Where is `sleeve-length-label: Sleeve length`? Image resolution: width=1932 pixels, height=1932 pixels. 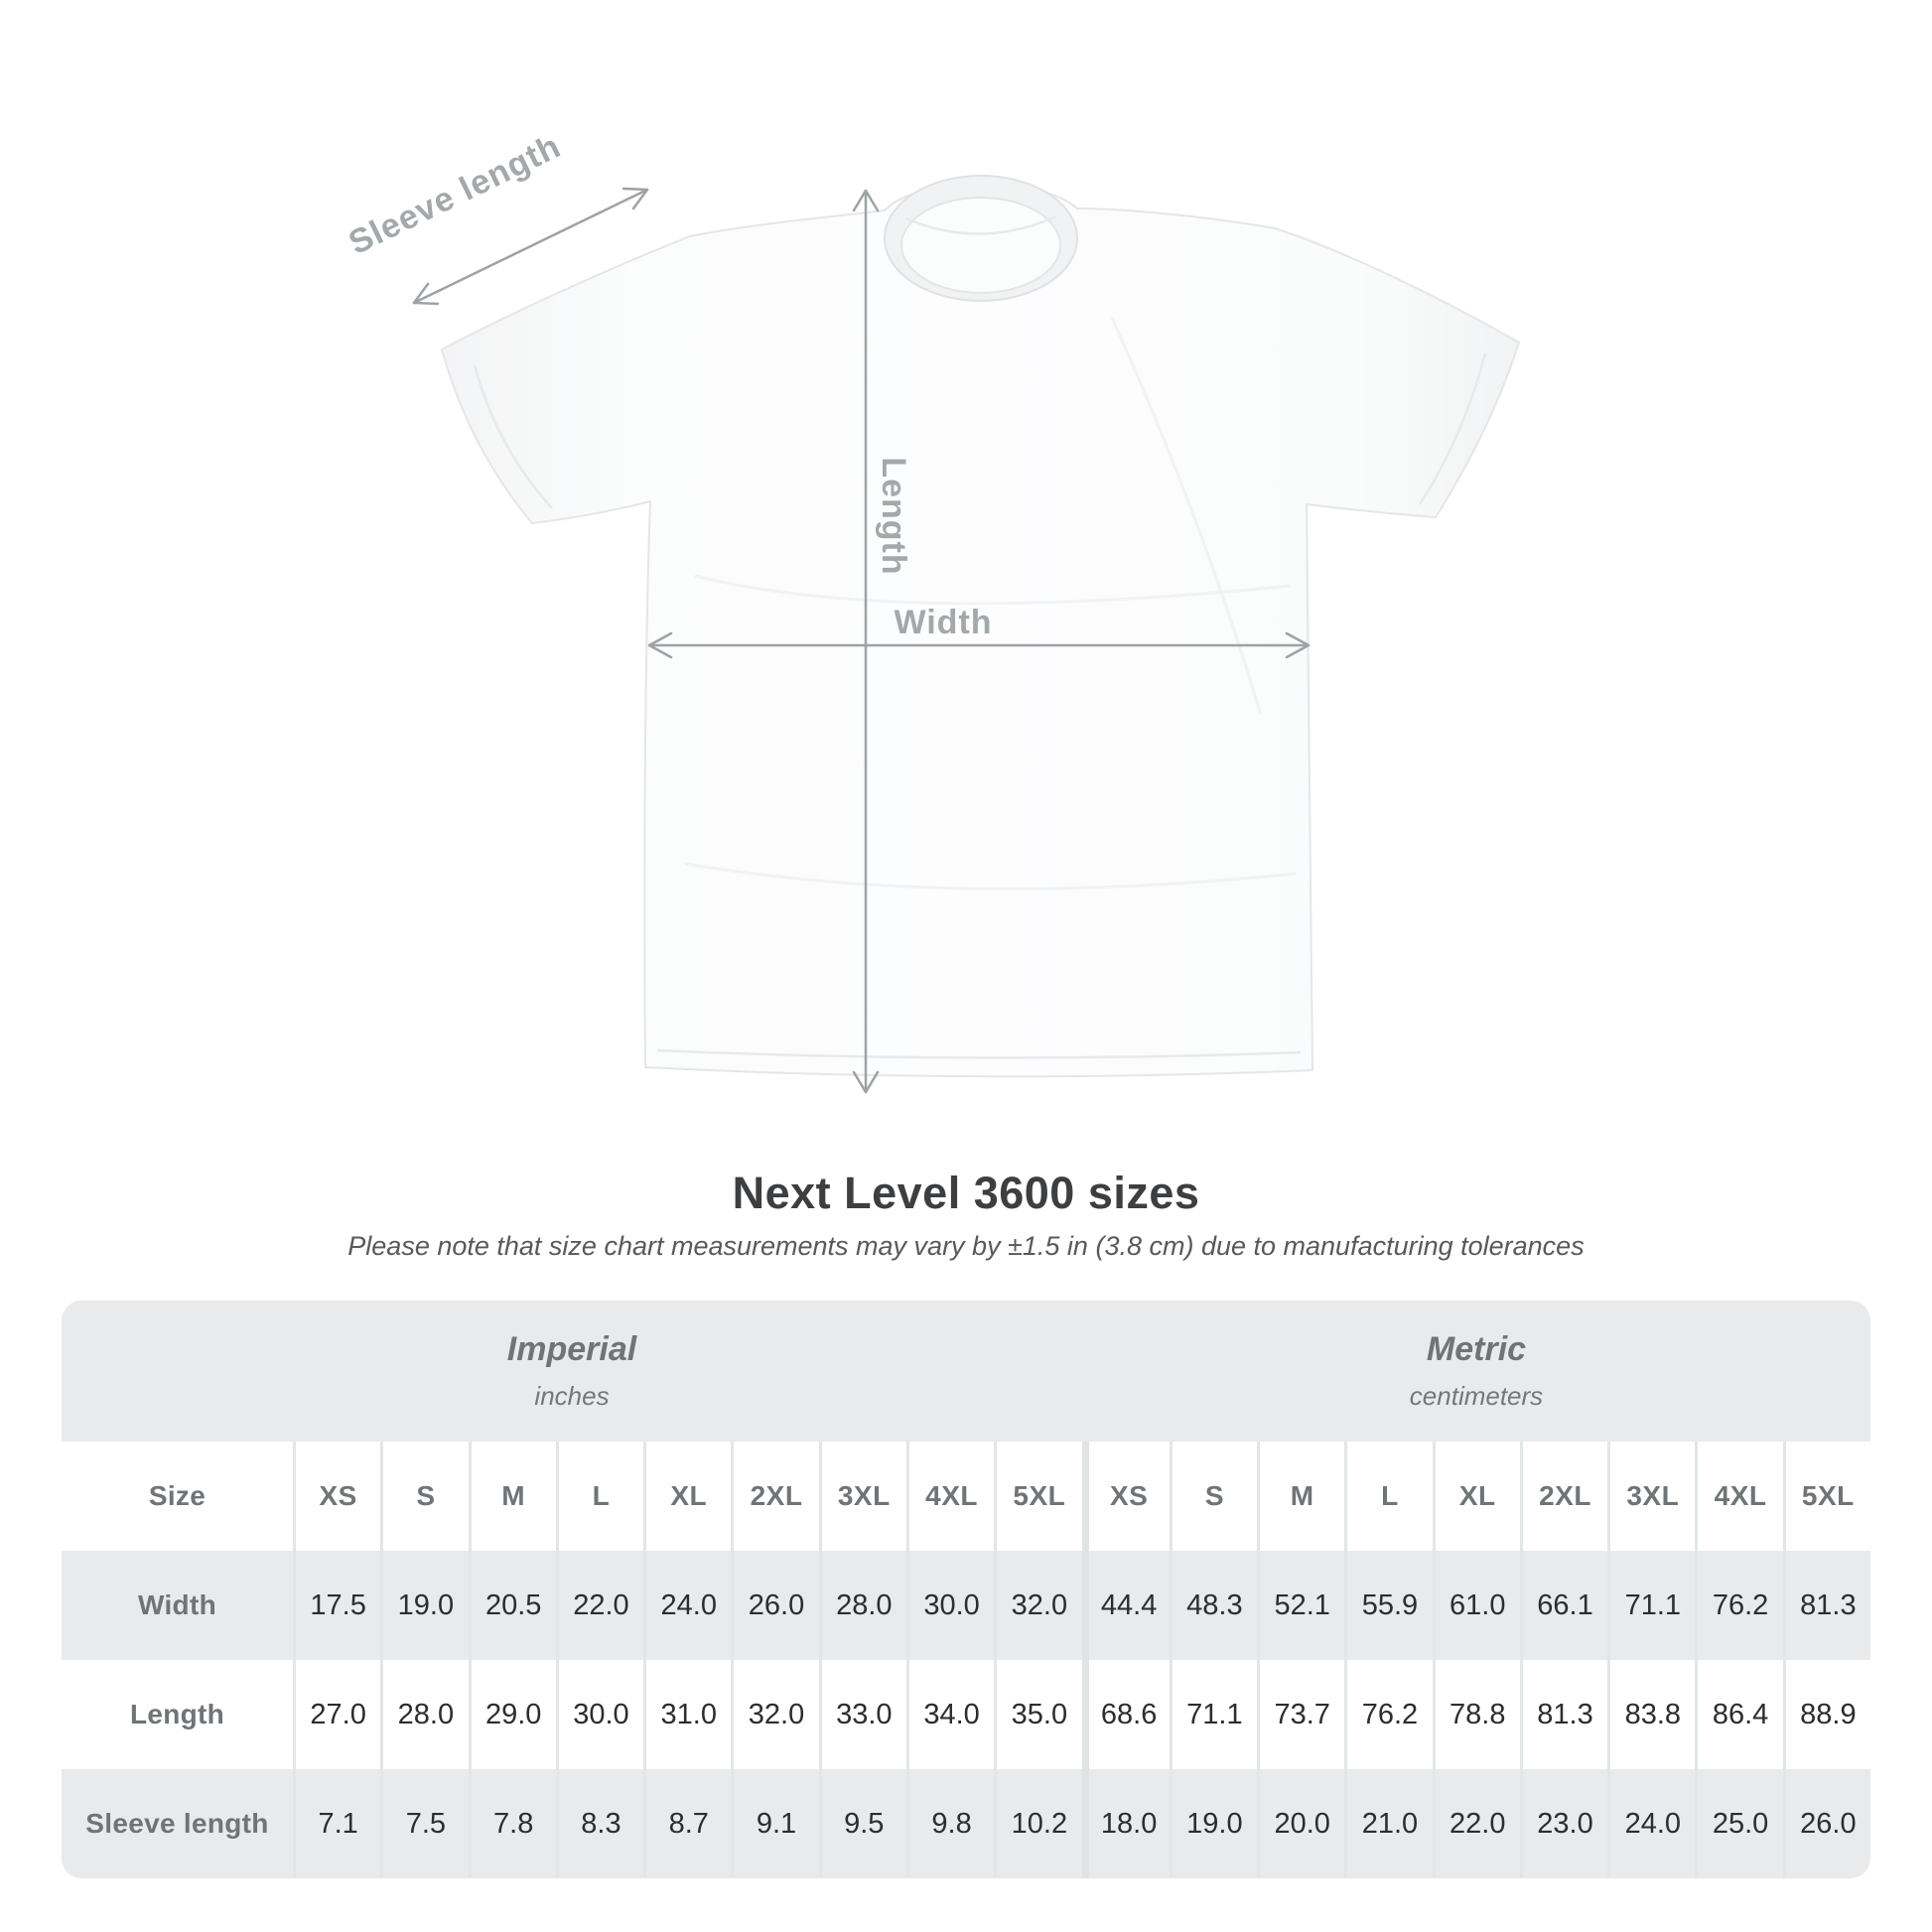 sleeve-length-label: Sleeve length is located at coordinates (454, 195).